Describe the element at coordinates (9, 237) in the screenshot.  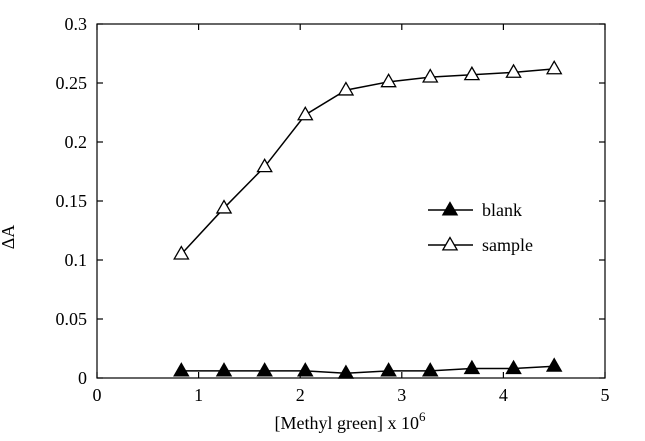
I see `y-axis-label: ΔA` at that location.